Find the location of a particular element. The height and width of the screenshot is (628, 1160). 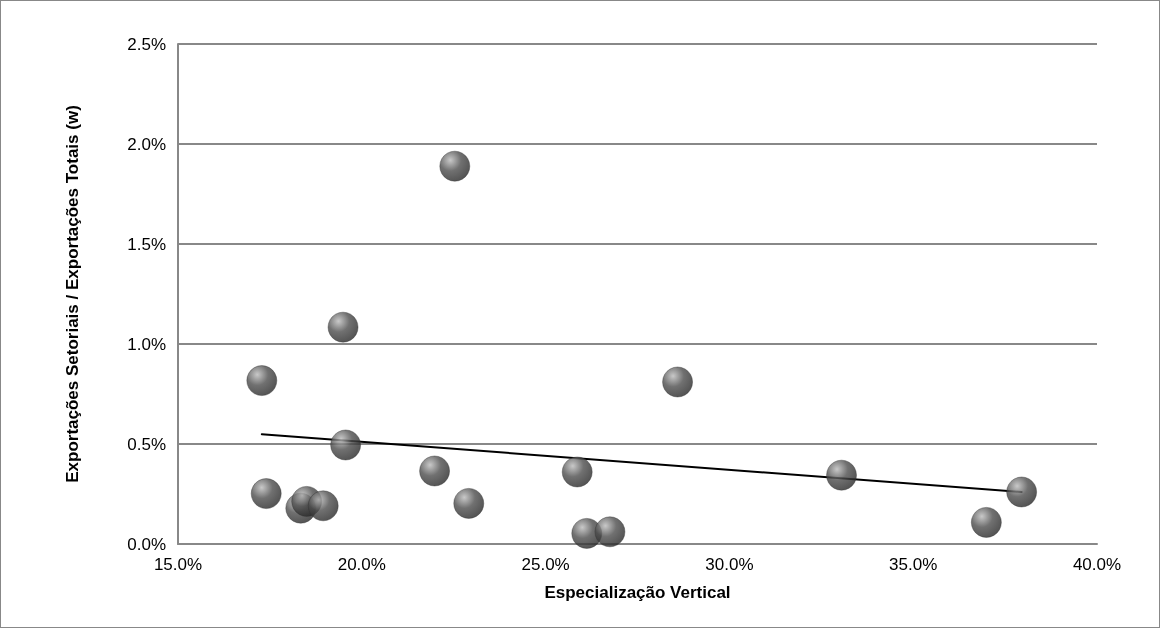

x-tick-label: 15.0% is located at coordinates (178, 564).